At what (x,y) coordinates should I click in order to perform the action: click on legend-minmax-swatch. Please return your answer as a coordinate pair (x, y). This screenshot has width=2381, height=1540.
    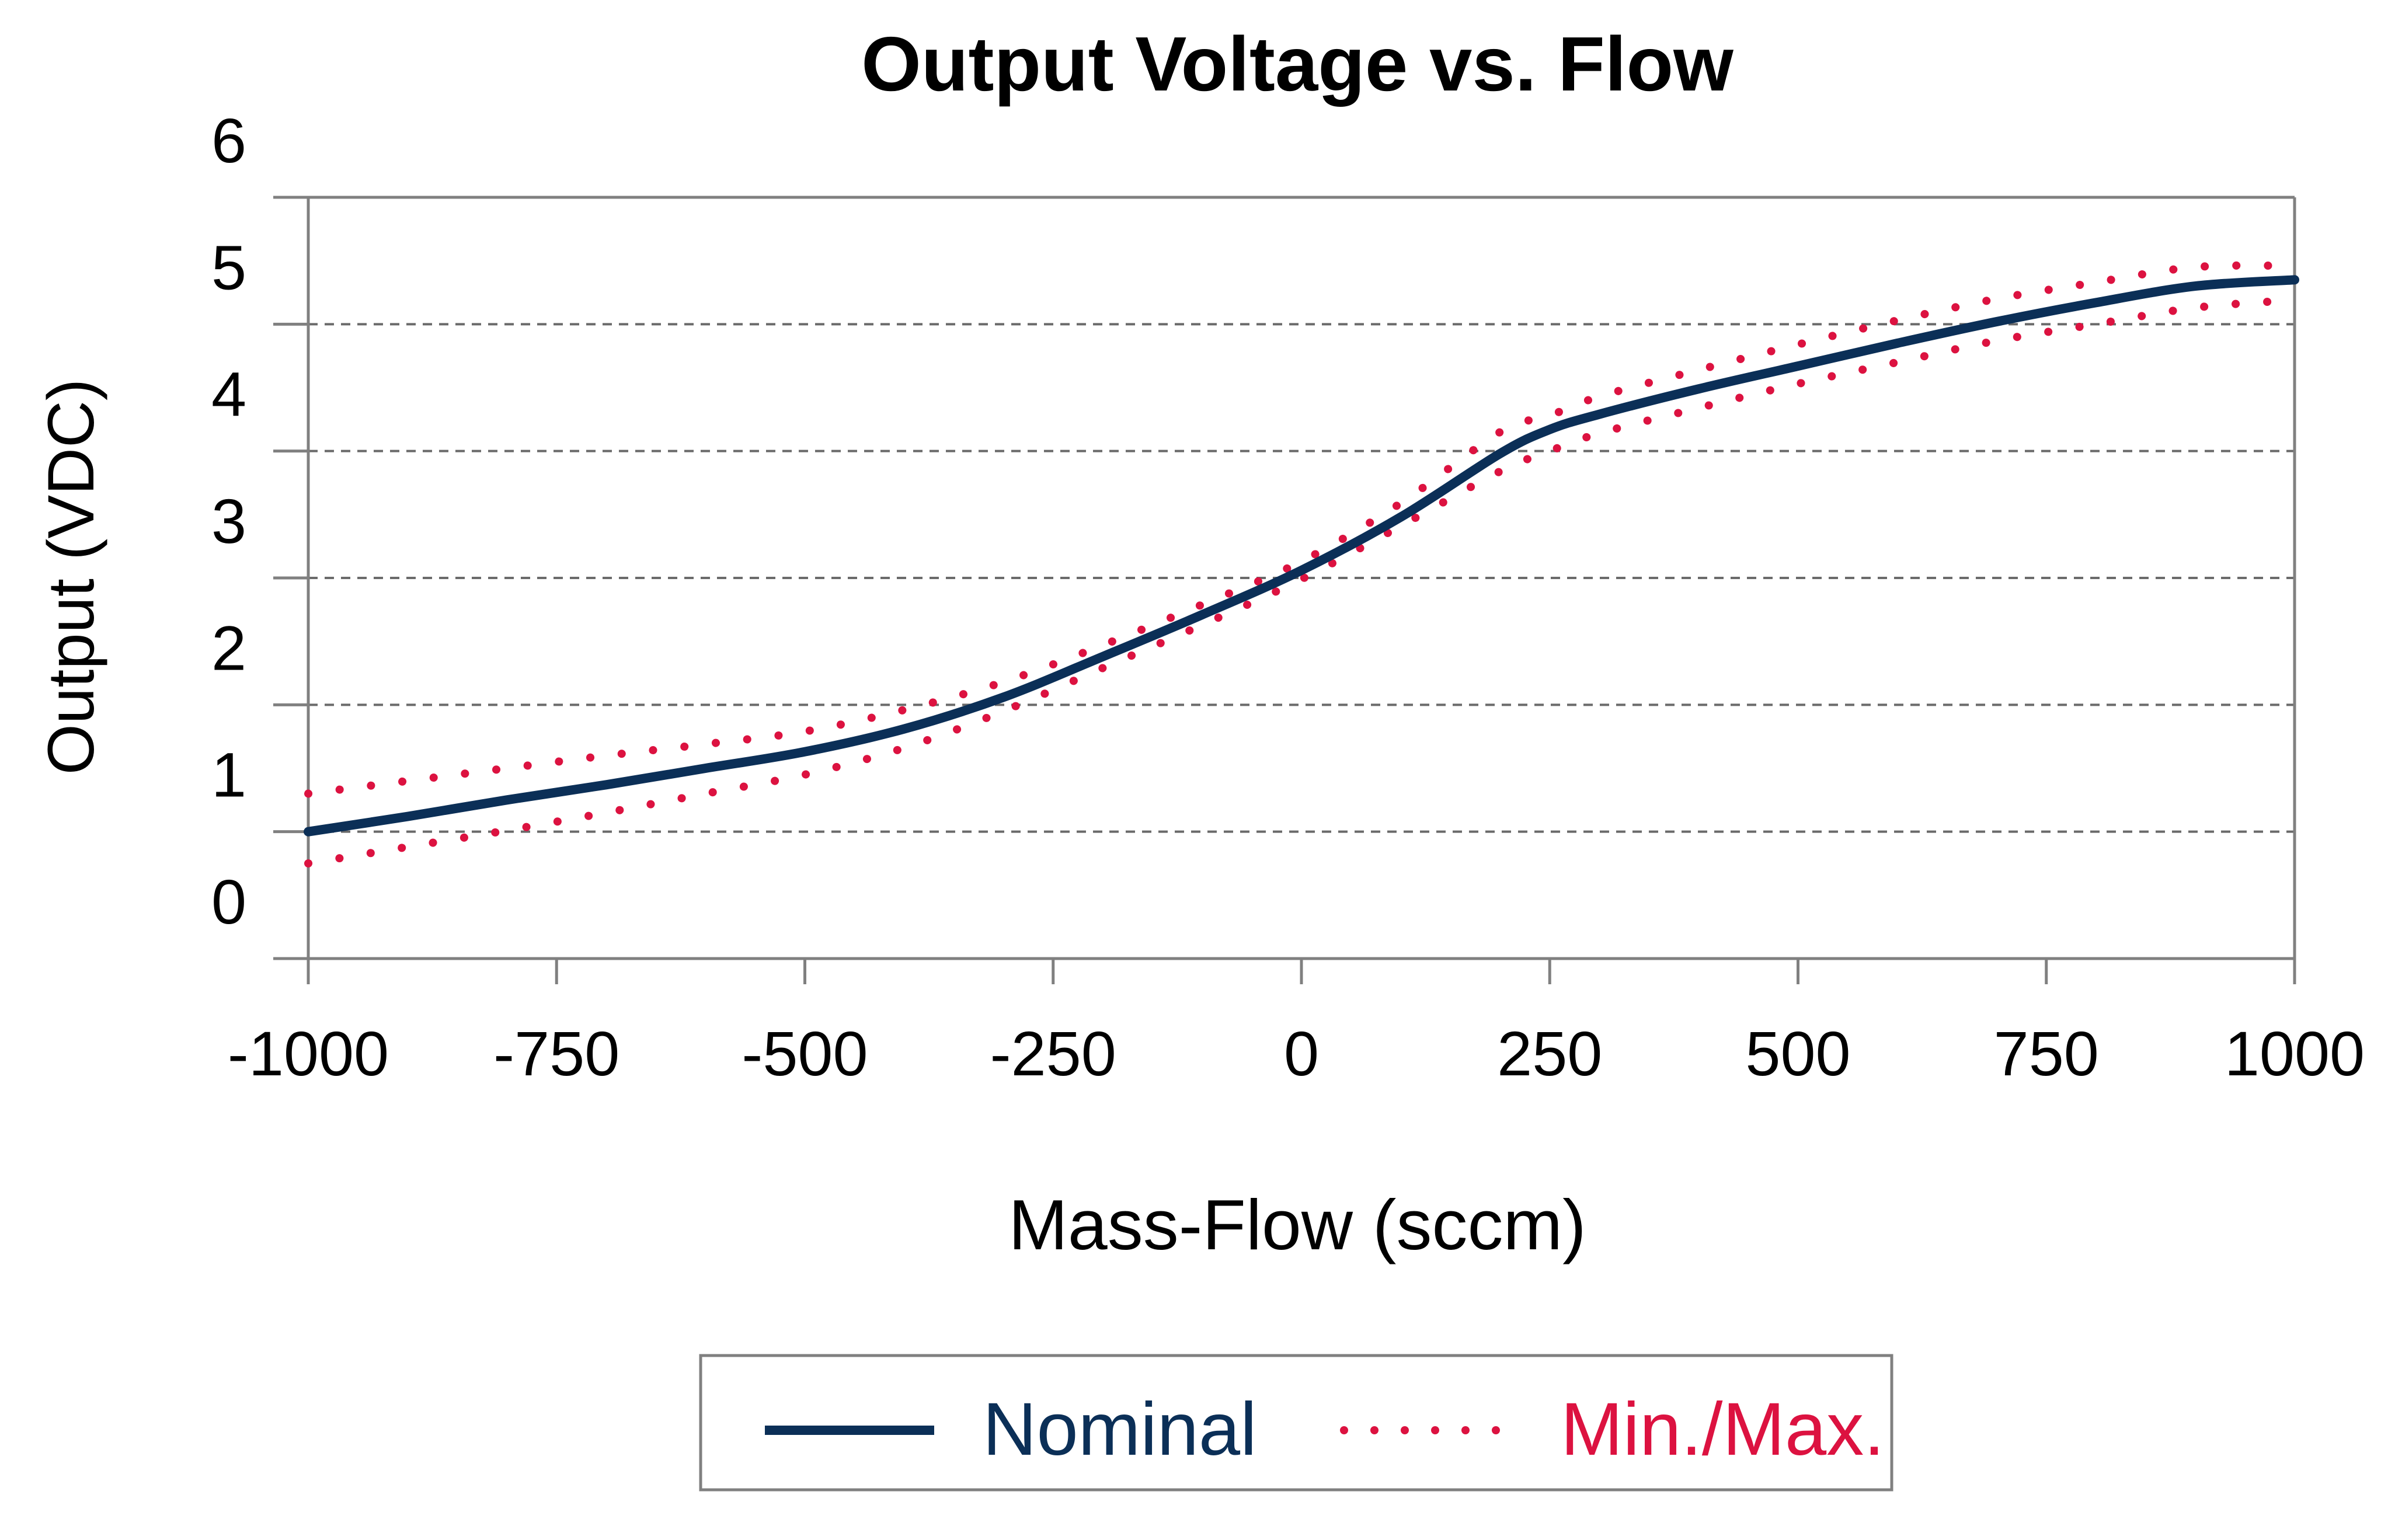
    Looking at the image, I should click on (1420, 1430).